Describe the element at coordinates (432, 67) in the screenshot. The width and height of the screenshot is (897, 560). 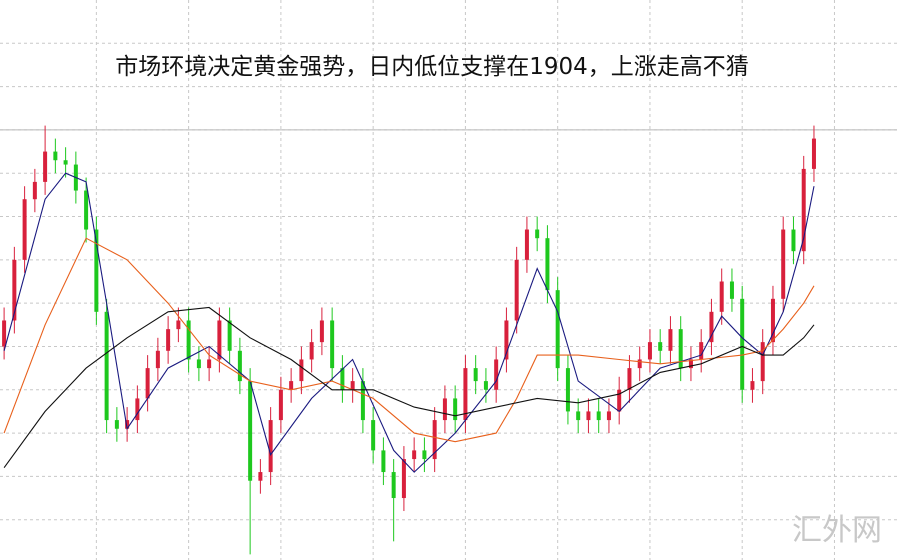
I see `chart-title: 市场环境决定黄金强势，日内低位支撑在1904，上涨走高不猜` at that location.